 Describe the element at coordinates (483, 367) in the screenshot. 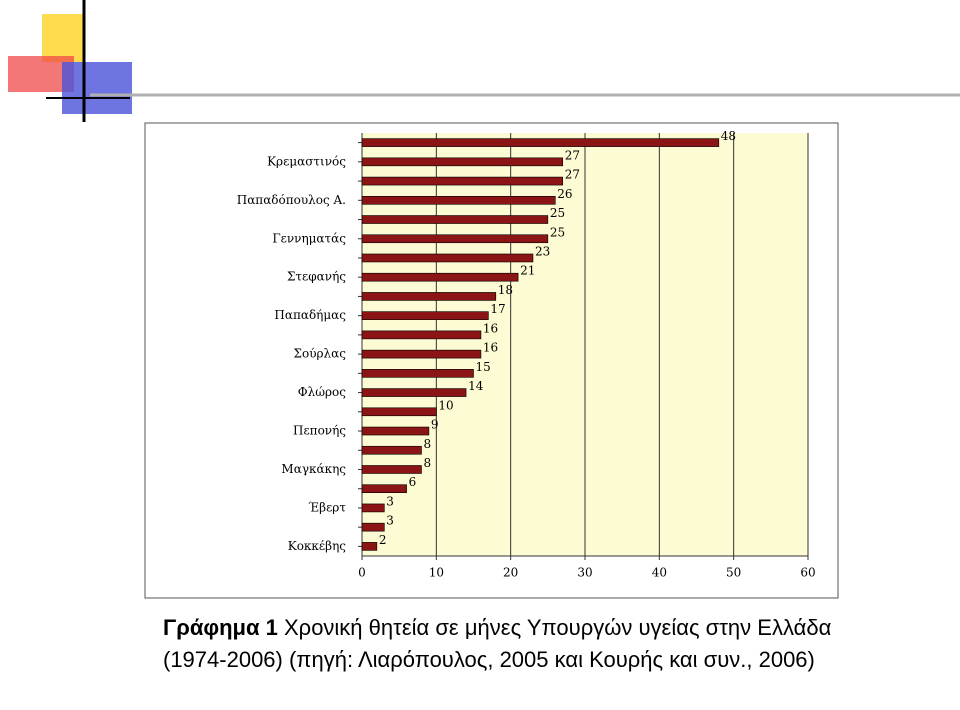

I see `value-label: 15` at that location.